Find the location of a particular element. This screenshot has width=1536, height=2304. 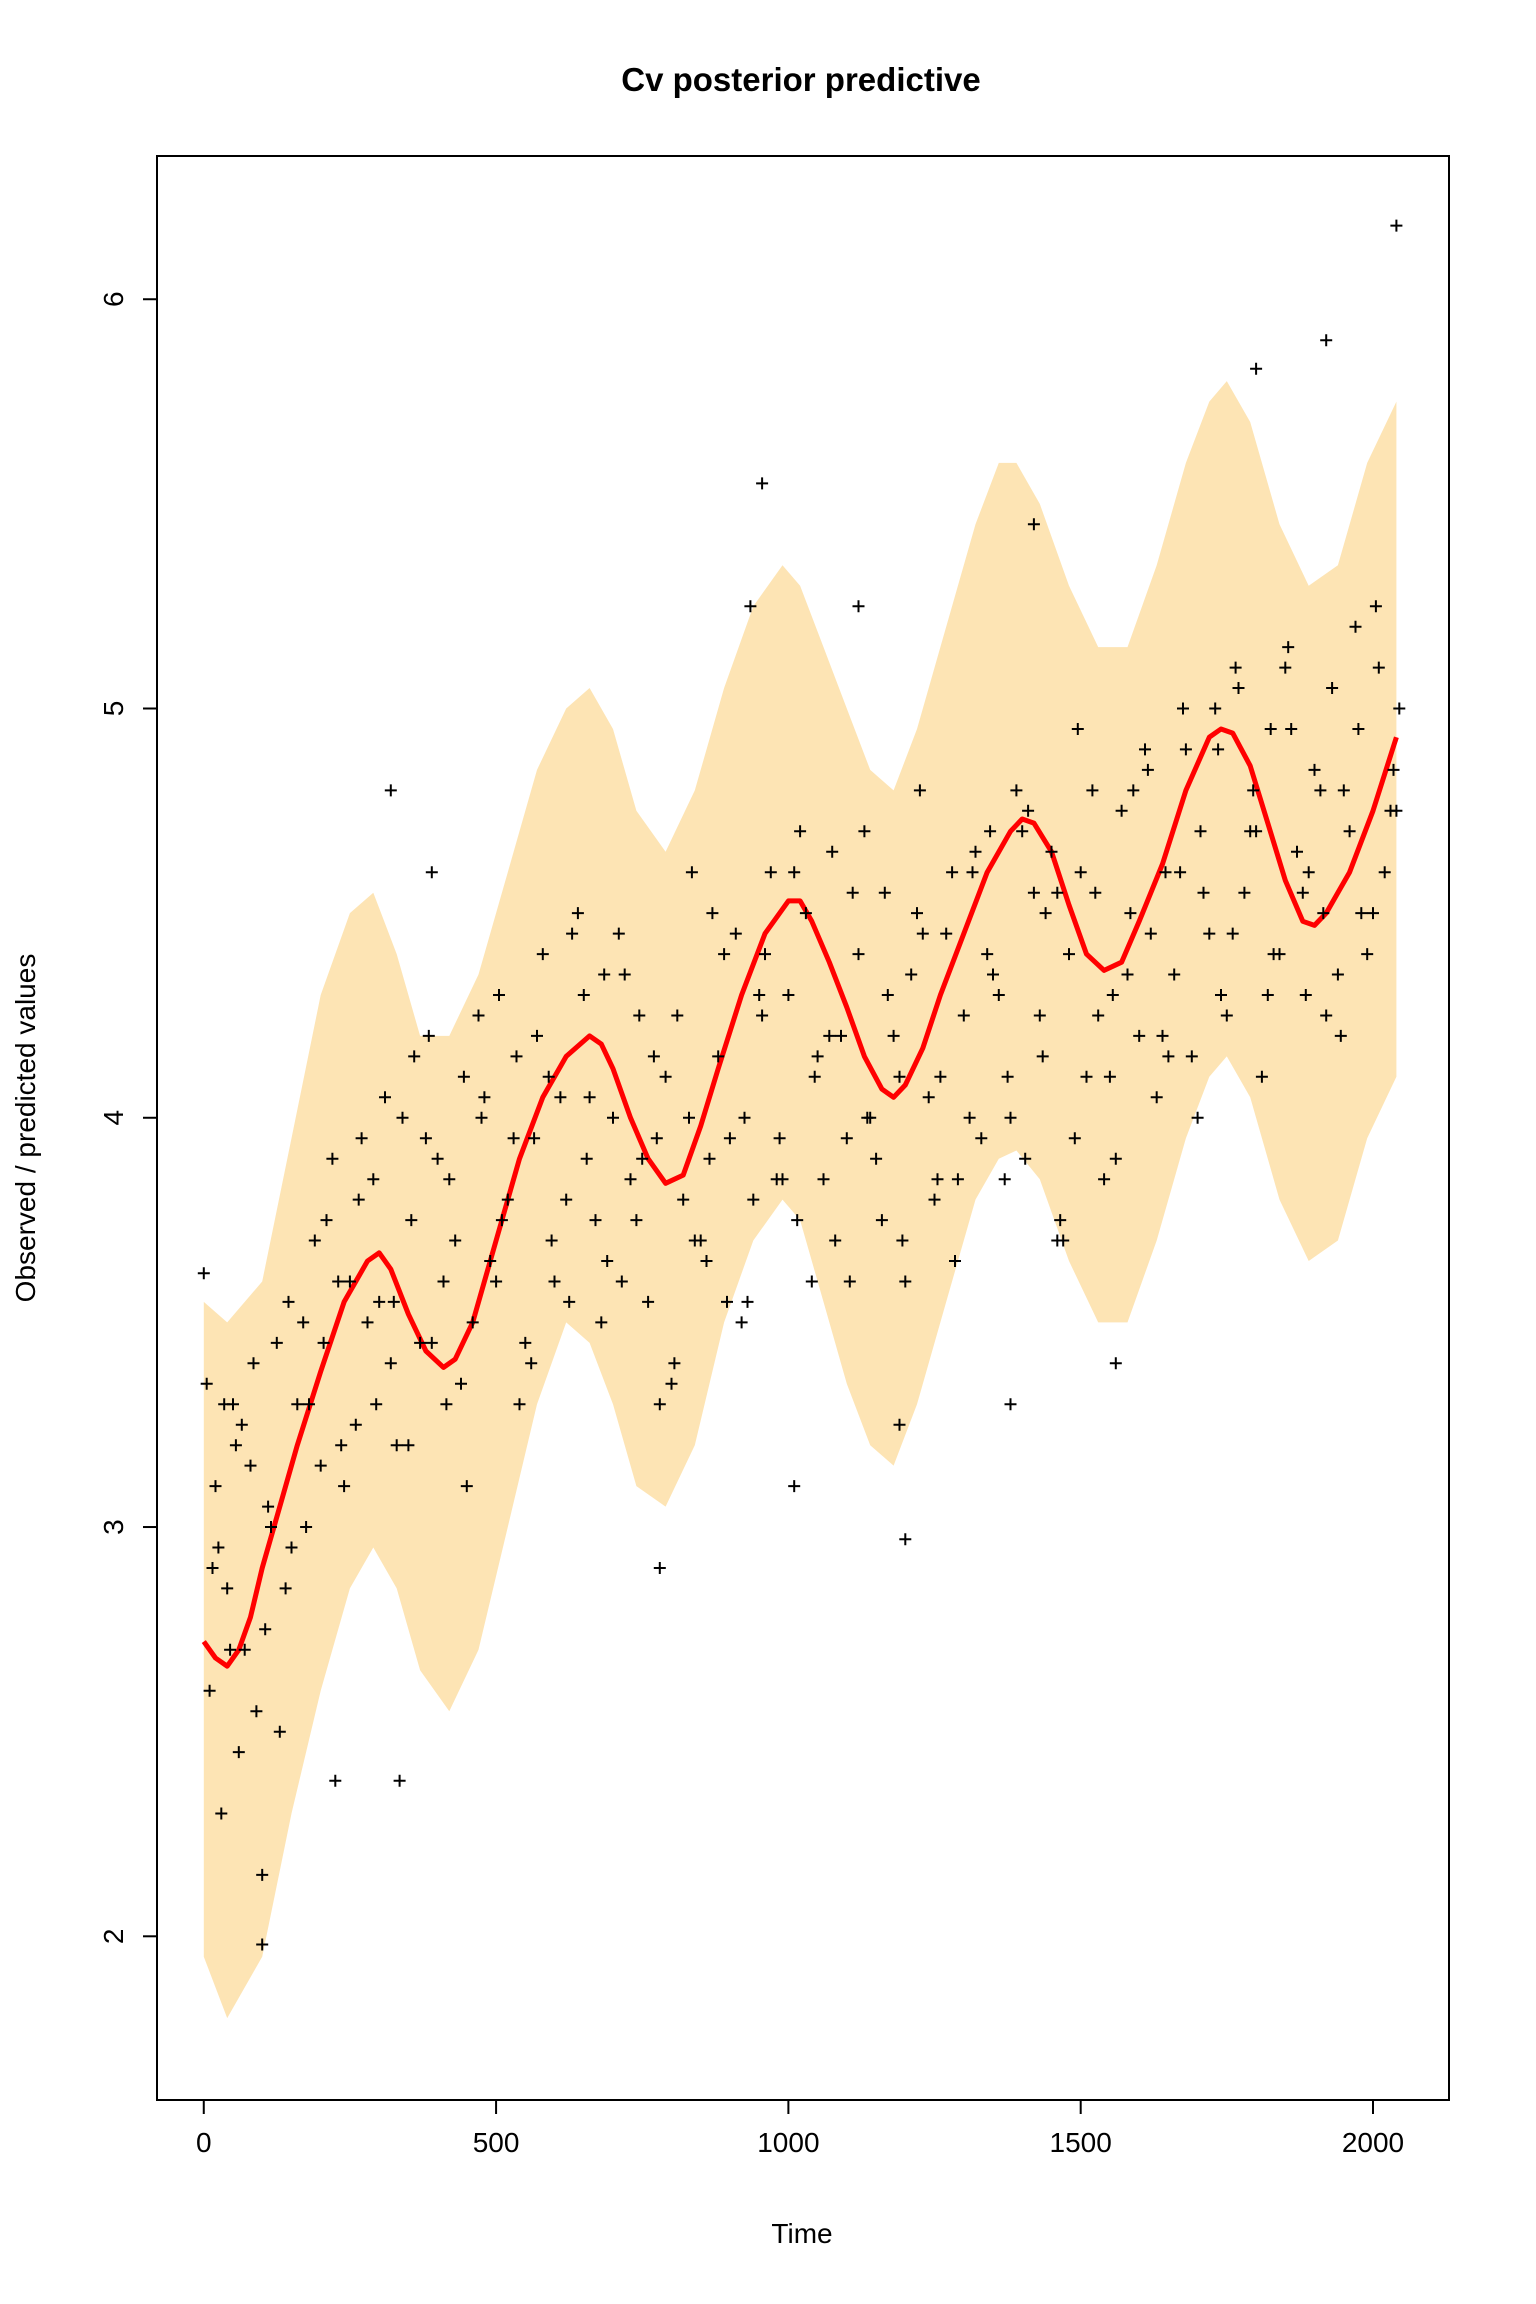

x-axis: 0 500 1000 1500 2000 is located at coordinates (800, 2128).